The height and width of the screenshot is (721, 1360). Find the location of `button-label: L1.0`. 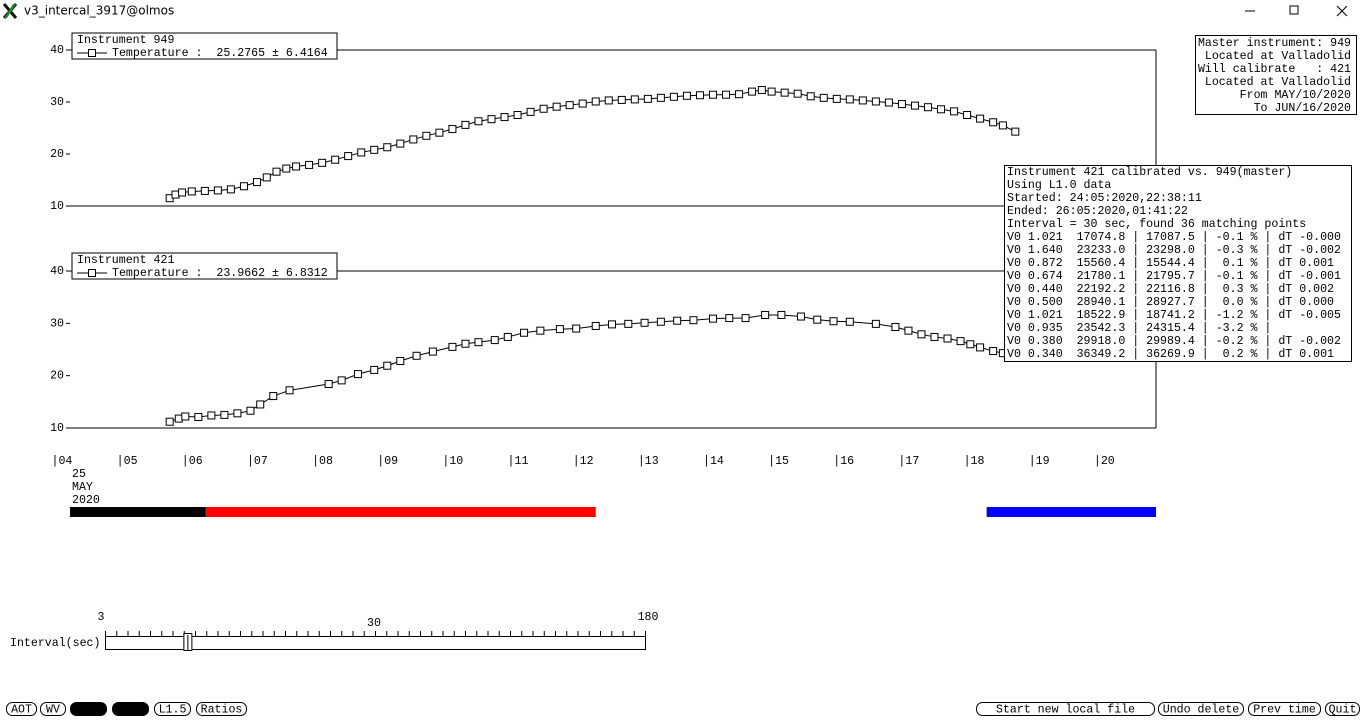

button-label: L1.0 is located at coordinates (131, 710).